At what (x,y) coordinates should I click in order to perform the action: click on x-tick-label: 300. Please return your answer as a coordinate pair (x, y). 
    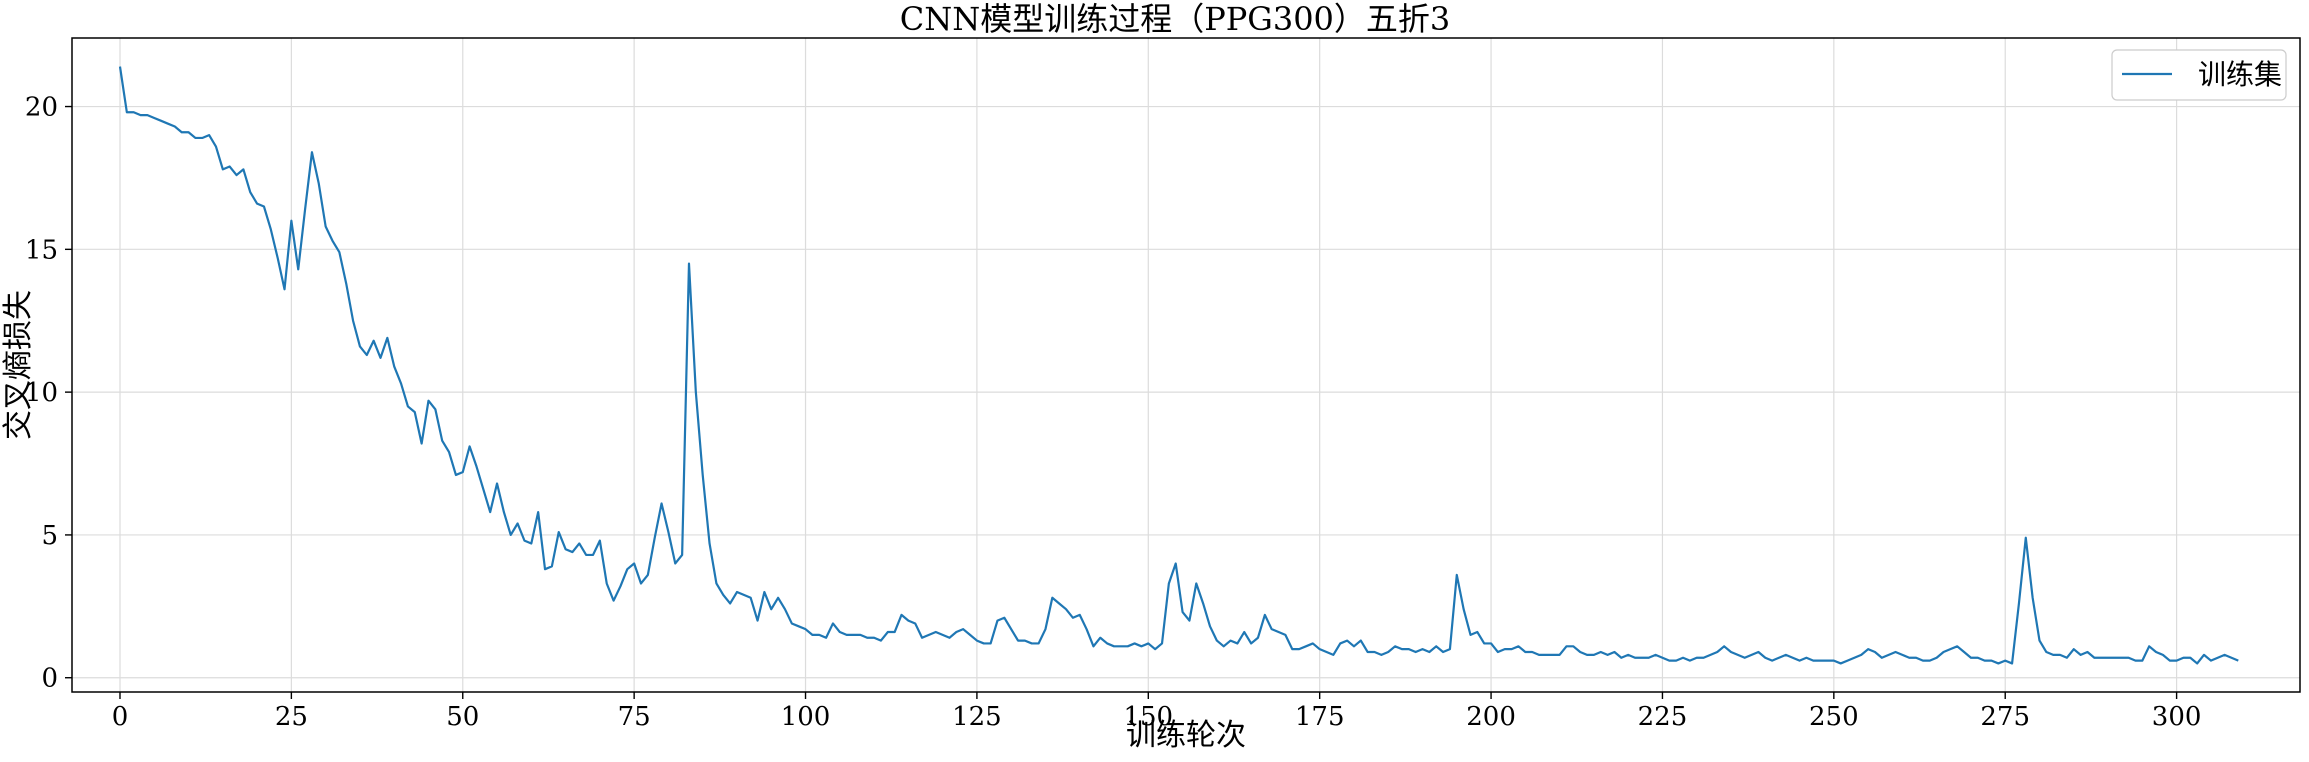
    Looking at the image, I should click on (2177, 717).